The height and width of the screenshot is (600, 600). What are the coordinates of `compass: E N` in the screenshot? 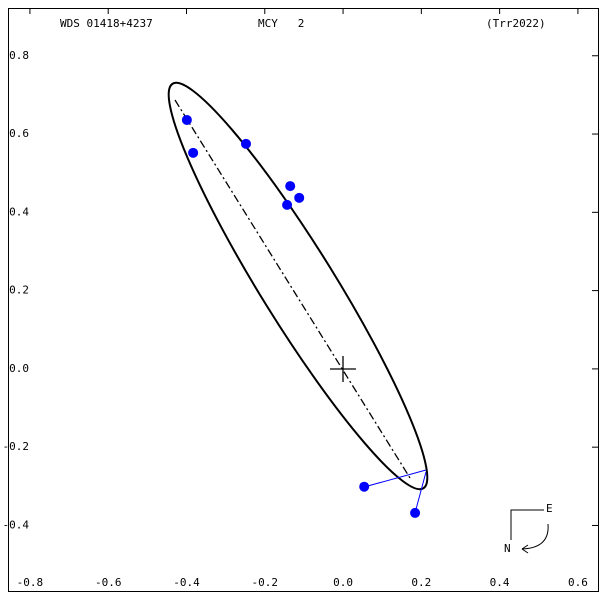 It's located at (528, 528).